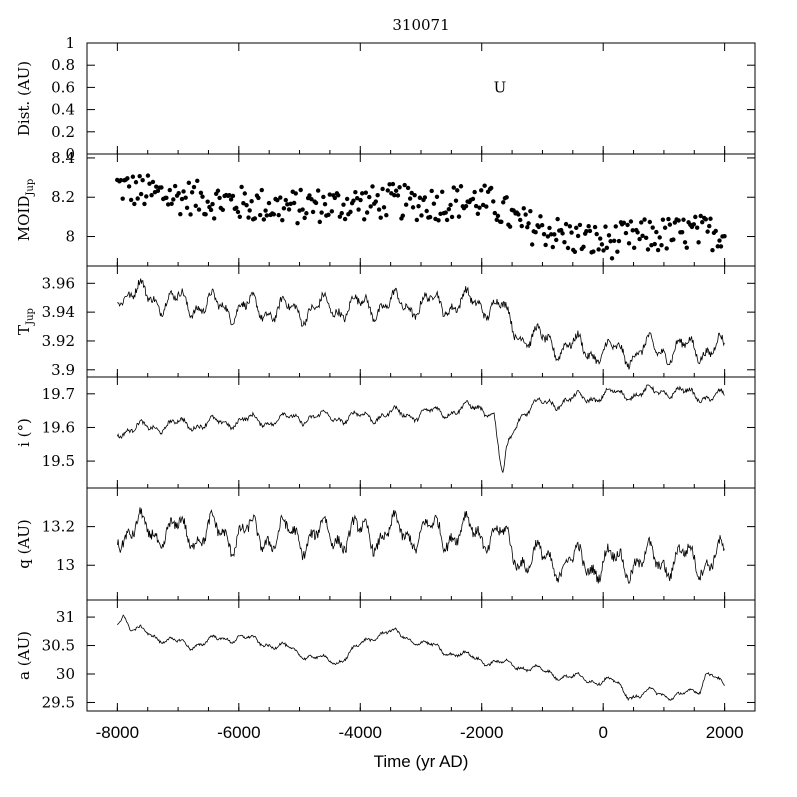  What do you see at coordinates (421, 210) in the screenshot?
I see `panel-frame-moid` at bounding box center [421, 210].